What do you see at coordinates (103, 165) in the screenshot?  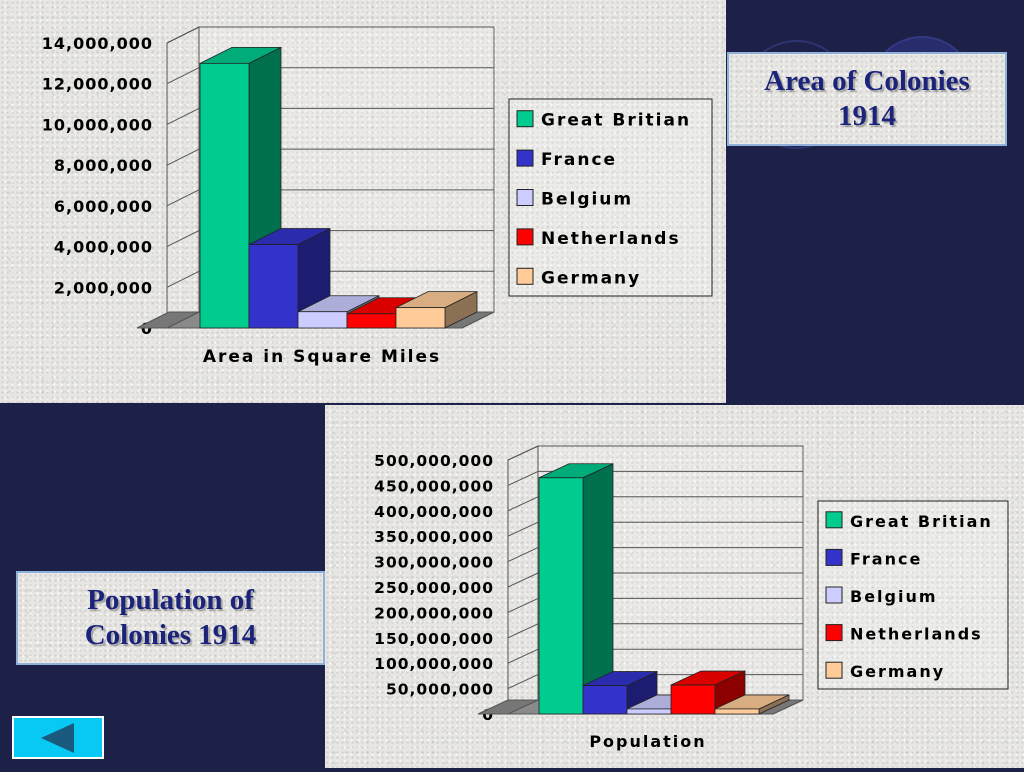 I see `y-tick-label: 8,000,000` at bounding box center [103, 165].